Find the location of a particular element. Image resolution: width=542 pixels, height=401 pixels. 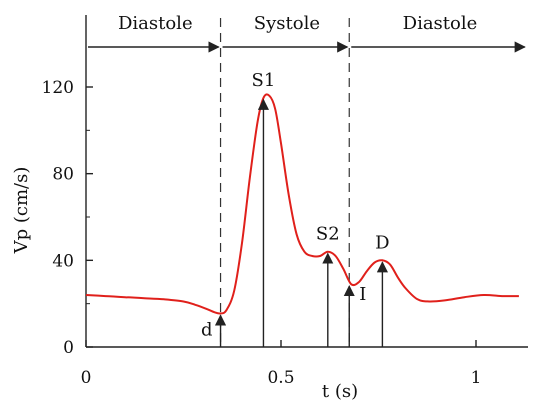

annotation-label-d: D is located at coordinates (382, 242).